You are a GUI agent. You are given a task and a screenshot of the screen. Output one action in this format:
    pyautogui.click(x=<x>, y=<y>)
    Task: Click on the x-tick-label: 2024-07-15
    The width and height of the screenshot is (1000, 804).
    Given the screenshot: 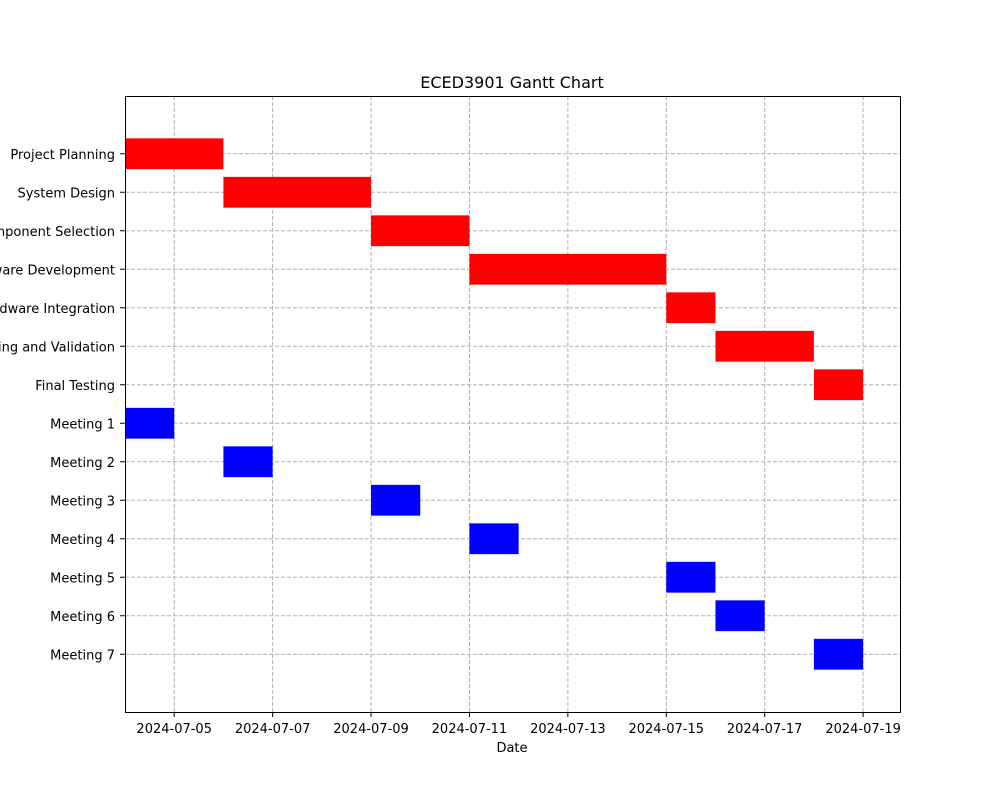 What is the action you would take?
    pyautogui.click(x=666, y=729)
    